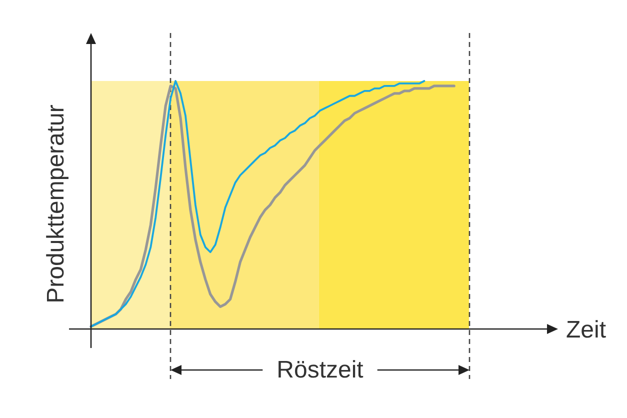  I want to click on y-axis-title: Produkttemperatur, so click(56, 204).